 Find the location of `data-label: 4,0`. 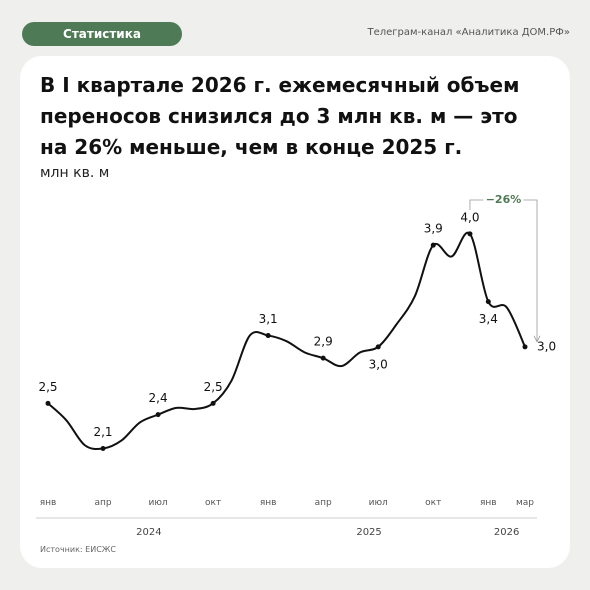

data-label: 4,0 is located at coordinates (469, 217).